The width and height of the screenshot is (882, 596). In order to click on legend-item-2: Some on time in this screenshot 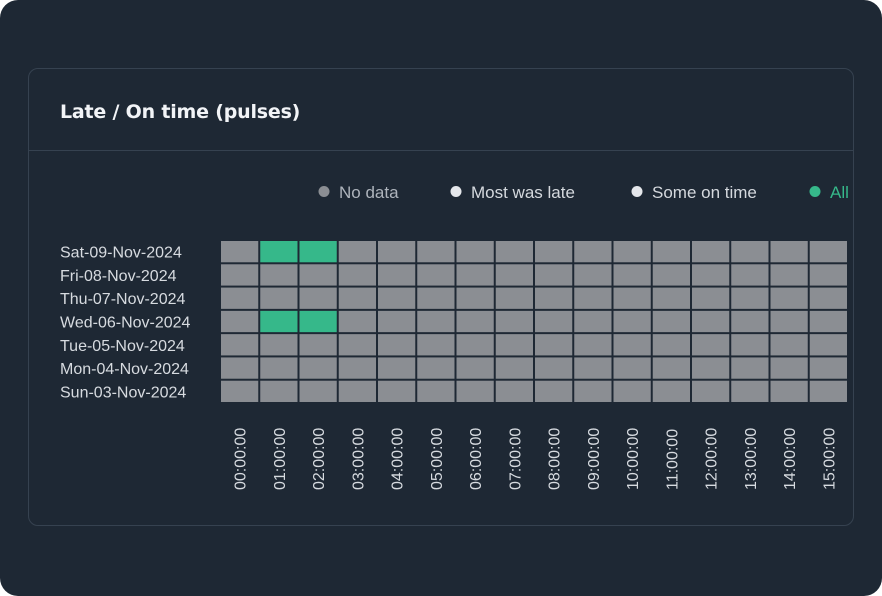, I will do `click(694, 192)`.